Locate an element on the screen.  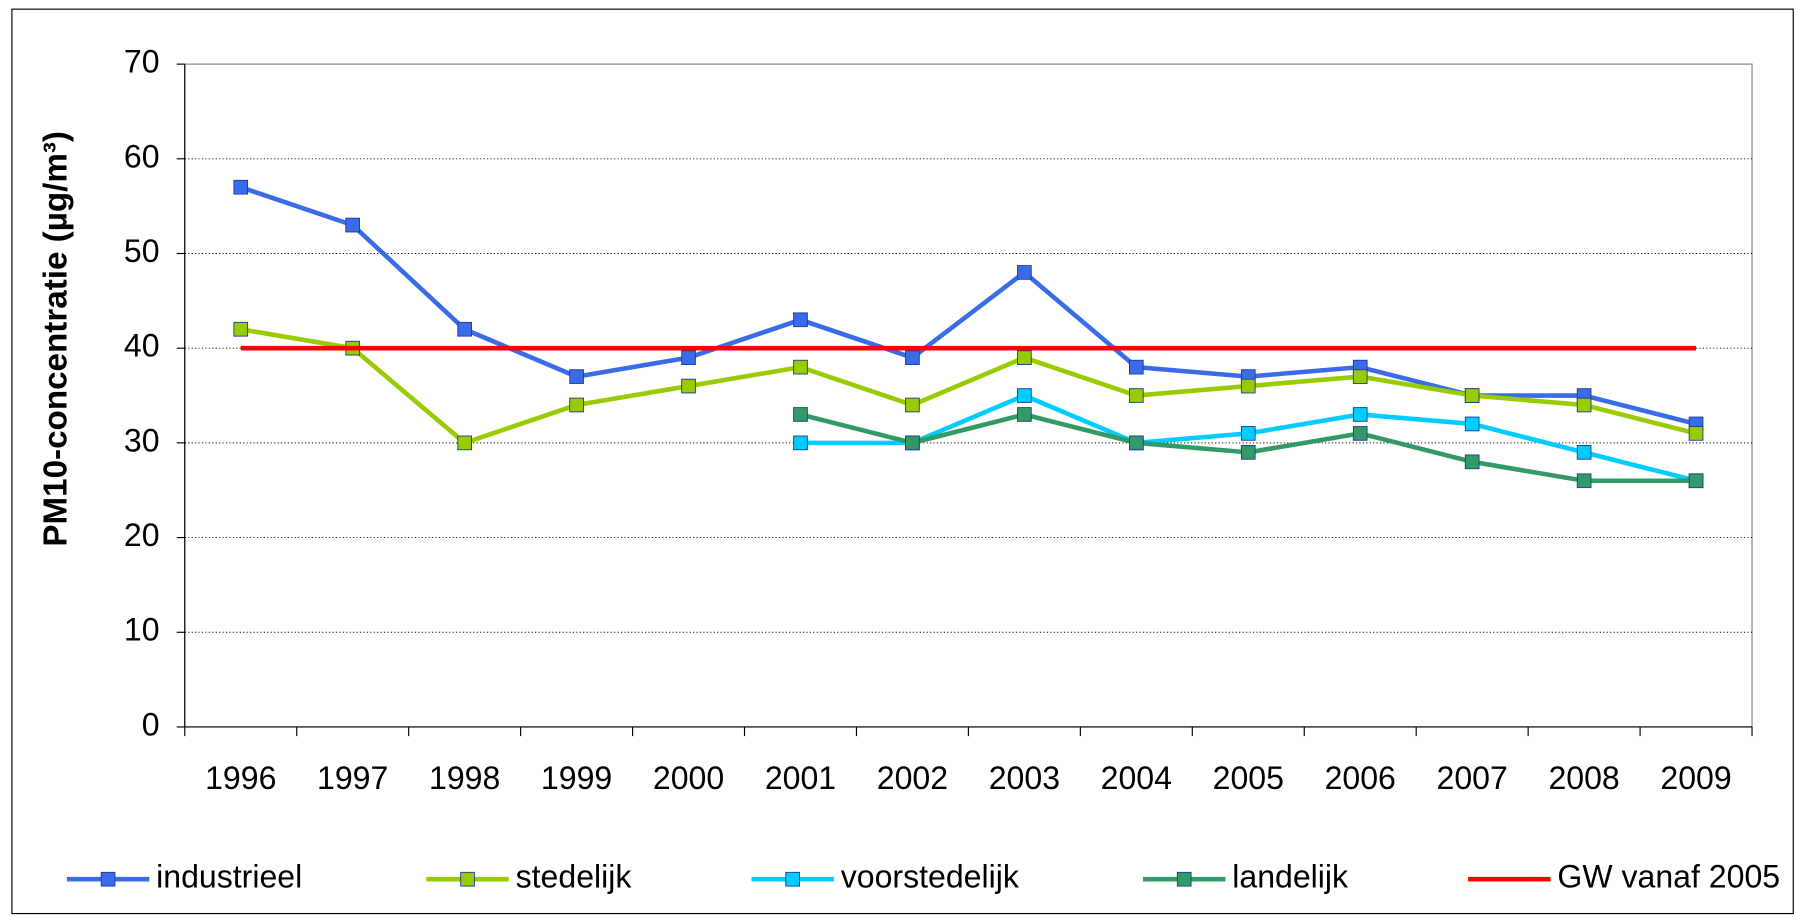
x-tick-label: 2005 is located at coordinates (1248, 778).